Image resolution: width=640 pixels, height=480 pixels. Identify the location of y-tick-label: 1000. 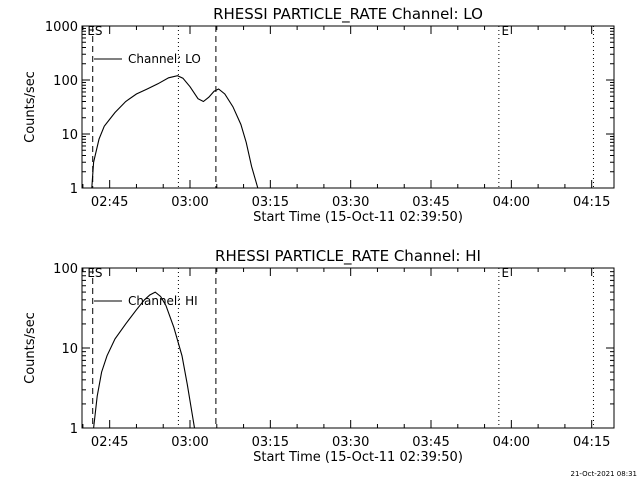
(61, 27).